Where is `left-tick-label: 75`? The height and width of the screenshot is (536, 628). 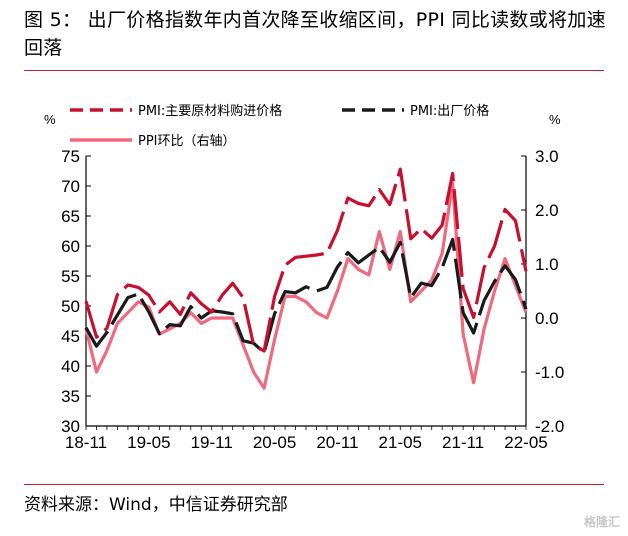
left-tick-label: 75 is located at coordinates (70, 156).